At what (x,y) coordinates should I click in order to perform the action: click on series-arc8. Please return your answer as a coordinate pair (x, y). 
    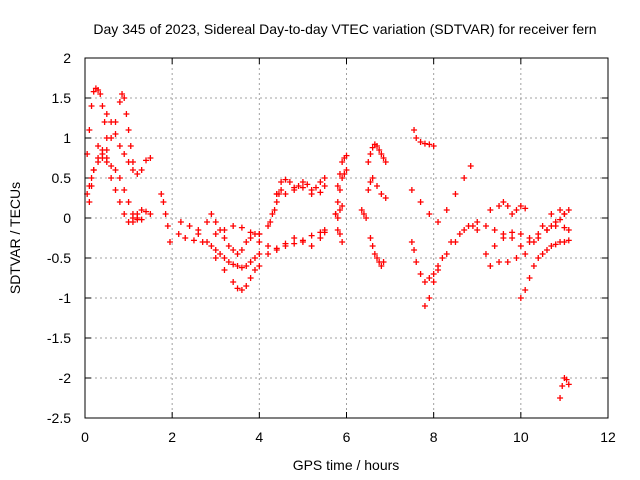
    Looking at the image, I should click on (219, 251).